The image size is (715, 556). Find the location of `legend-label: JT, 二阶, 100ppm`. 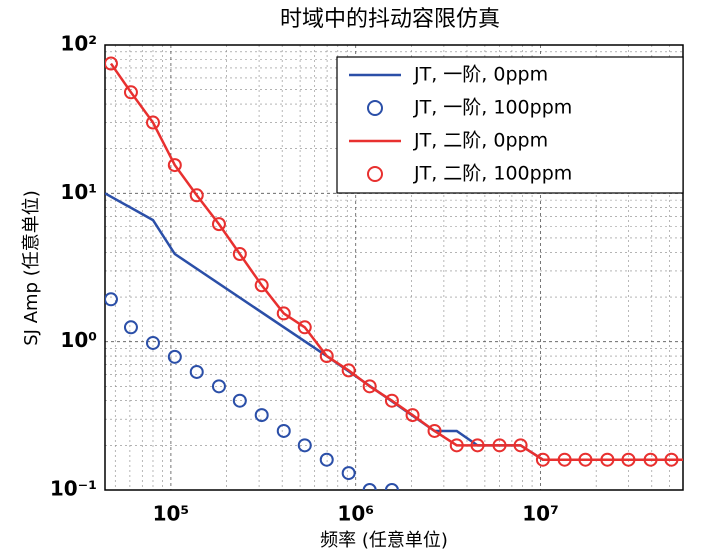

legend-label: JT, 二阶, 100ppm is located at coordinates (492, 174).